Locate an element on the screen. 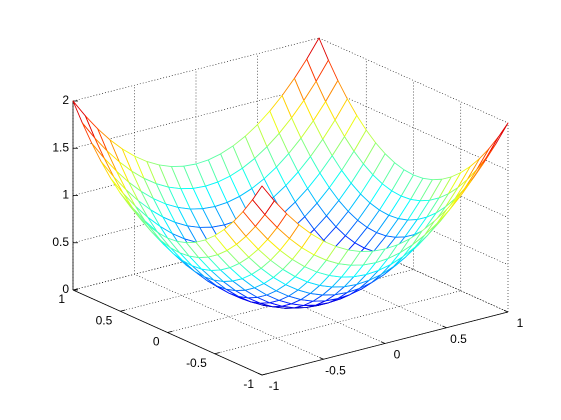 The width and height of the screenshot is (561, 420). x-tick-label: -1 is located at coordinates (274, 386).